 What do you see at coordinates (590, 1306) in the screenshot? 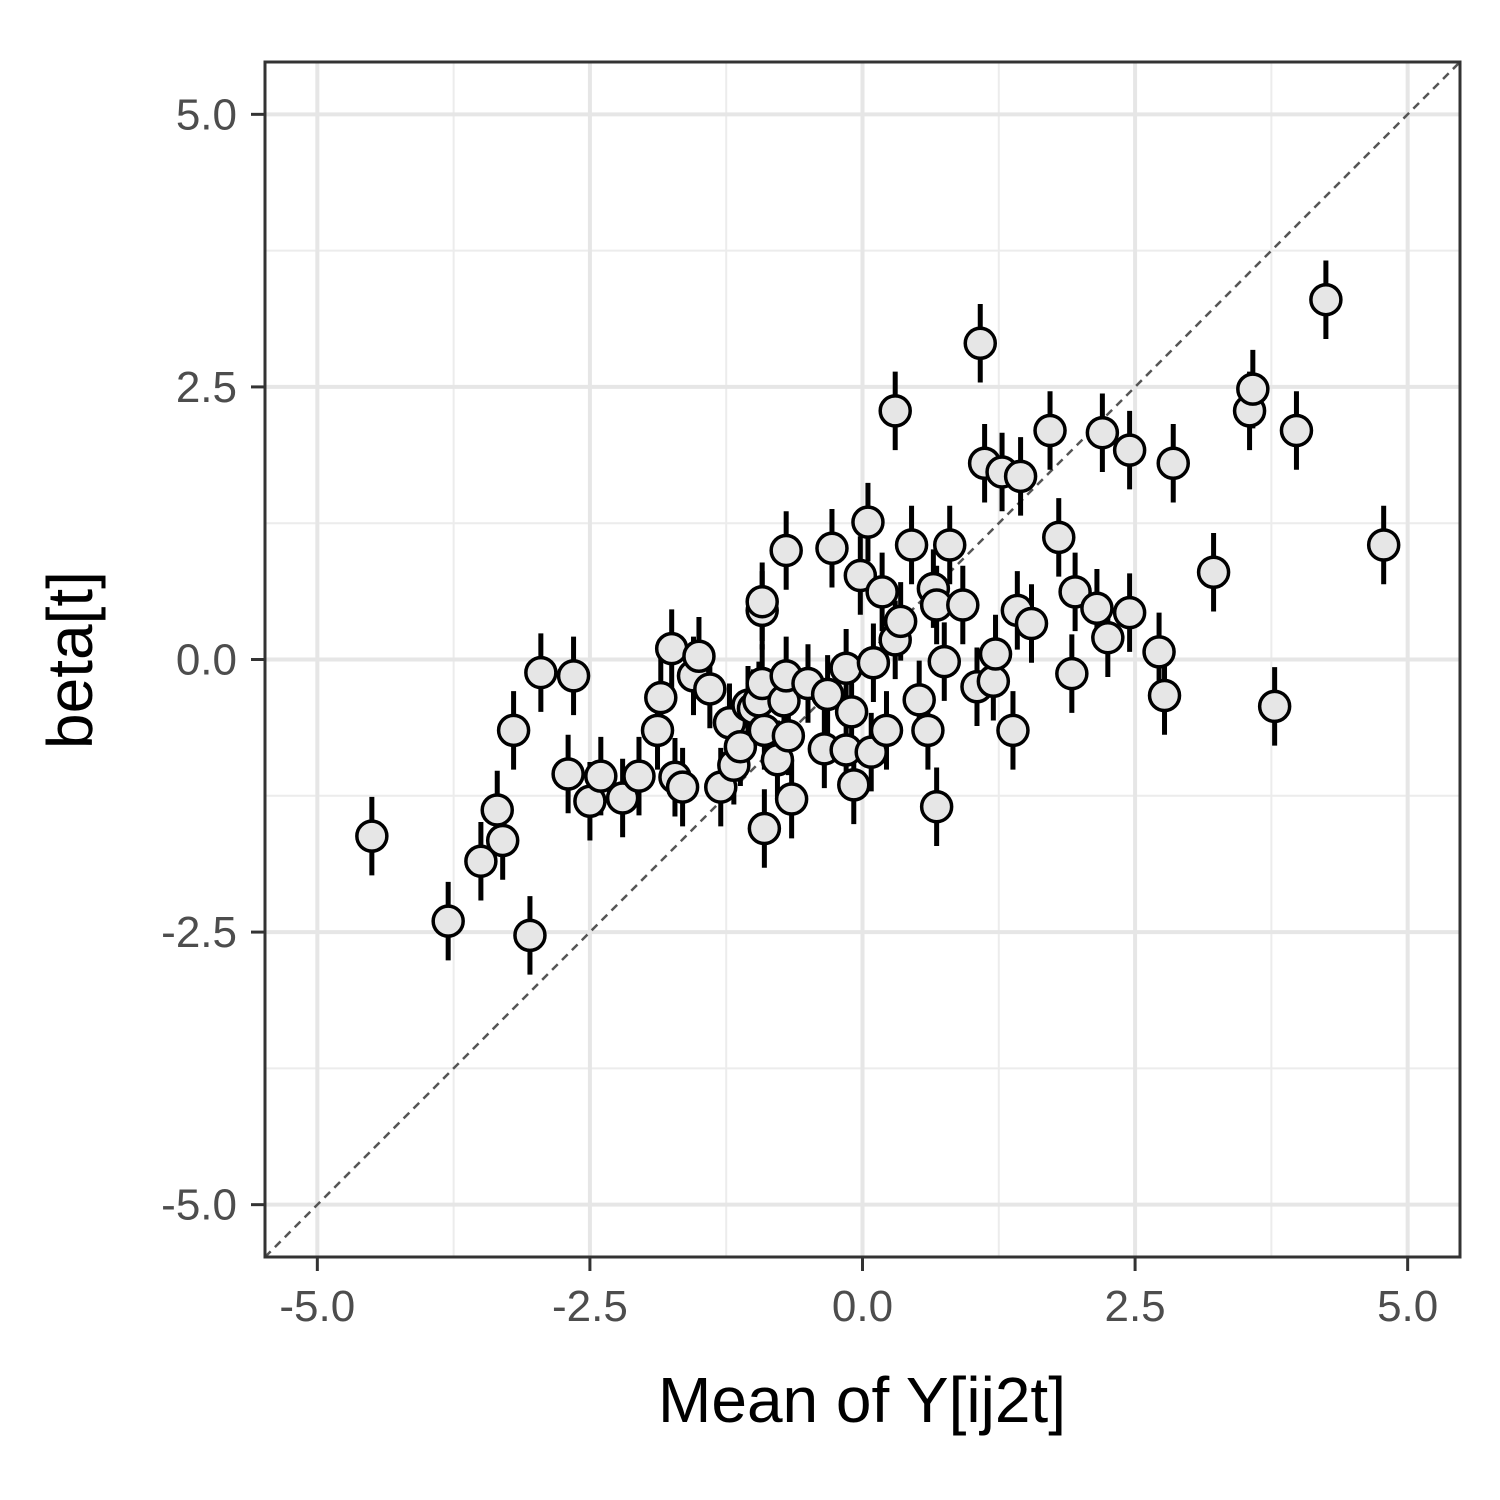
I see `x-tick-label: -2.5` at bounding box center [590, 1306].